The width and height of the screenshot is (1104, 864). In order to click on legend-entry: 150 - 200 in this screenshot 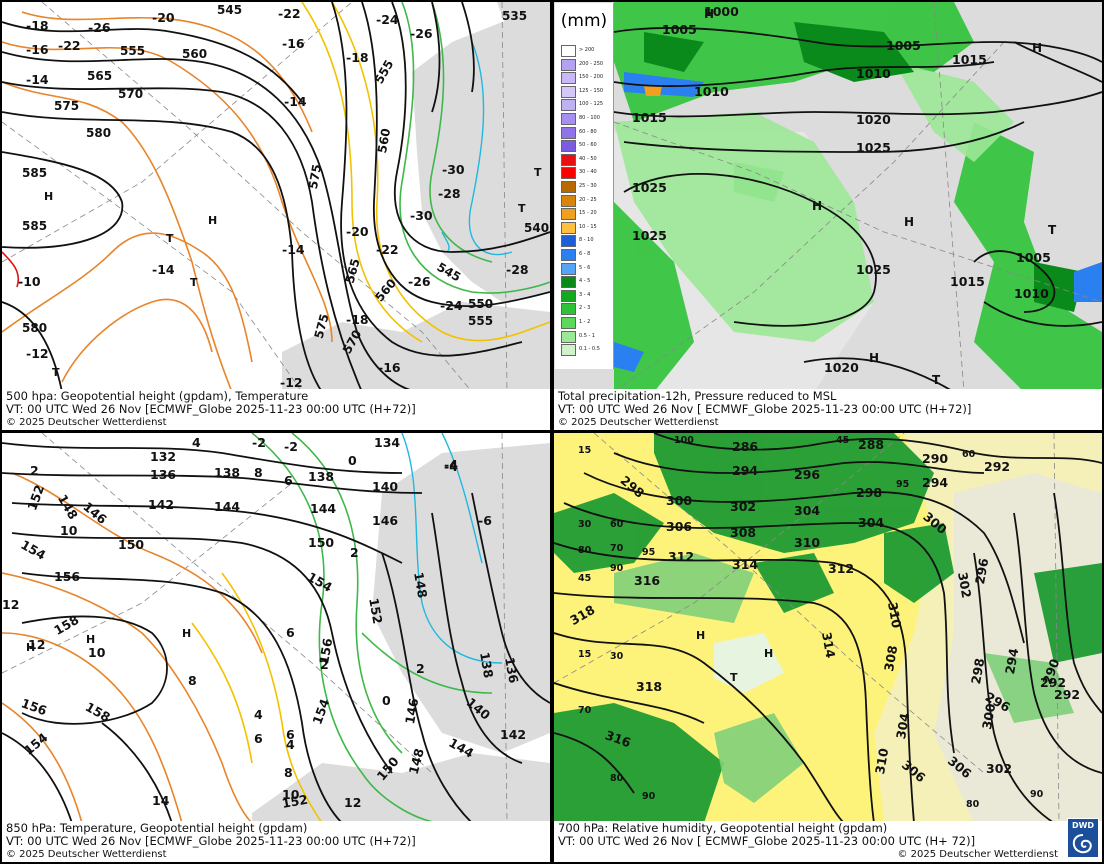, I will do `click(586, 78)`.